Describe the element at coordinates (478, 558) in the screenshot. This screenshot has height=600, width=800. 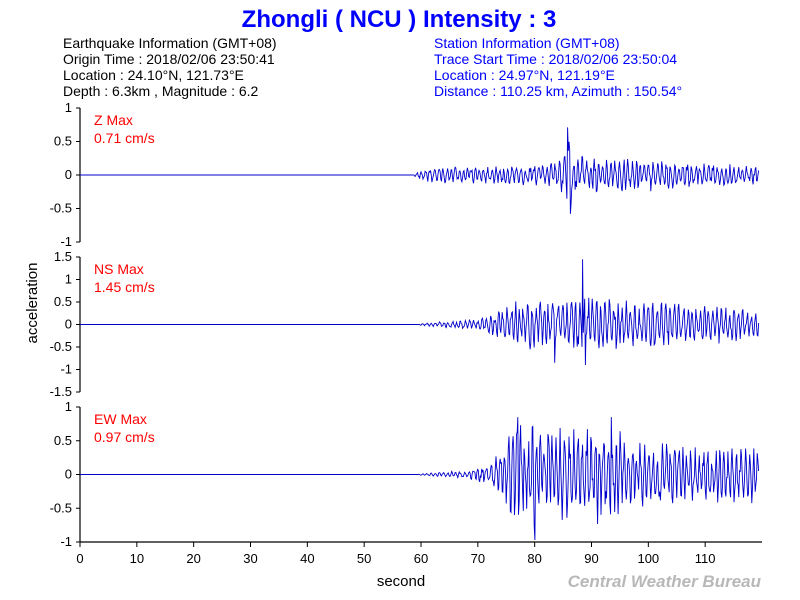
I see `x-tick-label: 70` at that location.